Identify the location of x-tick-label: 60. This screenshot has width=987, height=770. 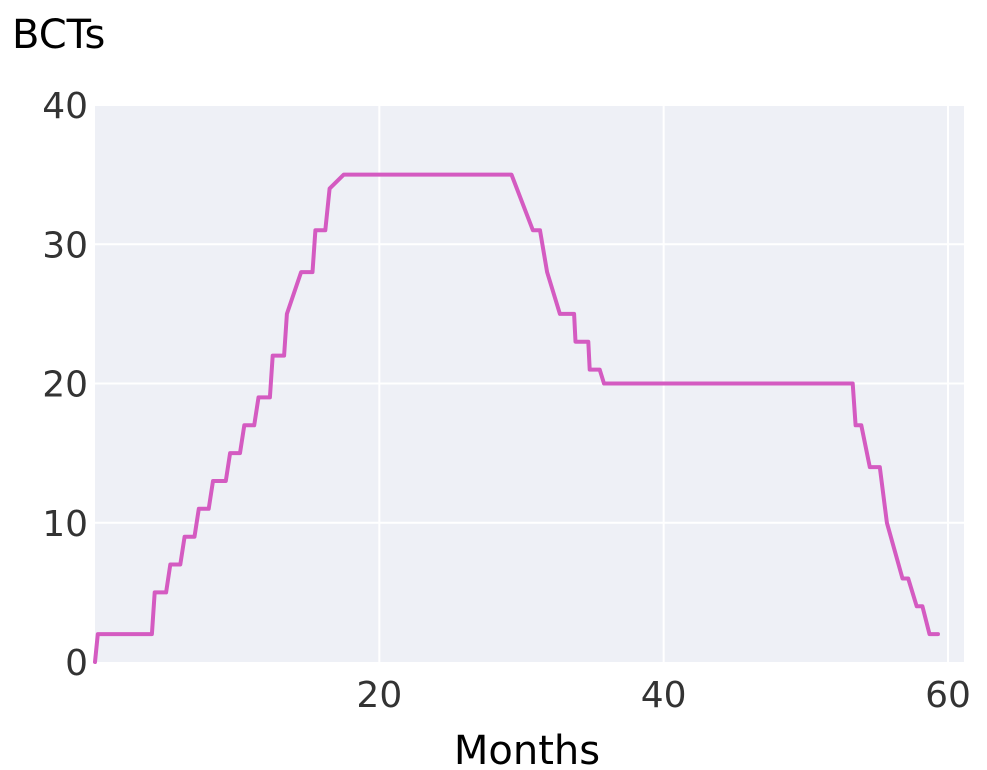
(948, 695).